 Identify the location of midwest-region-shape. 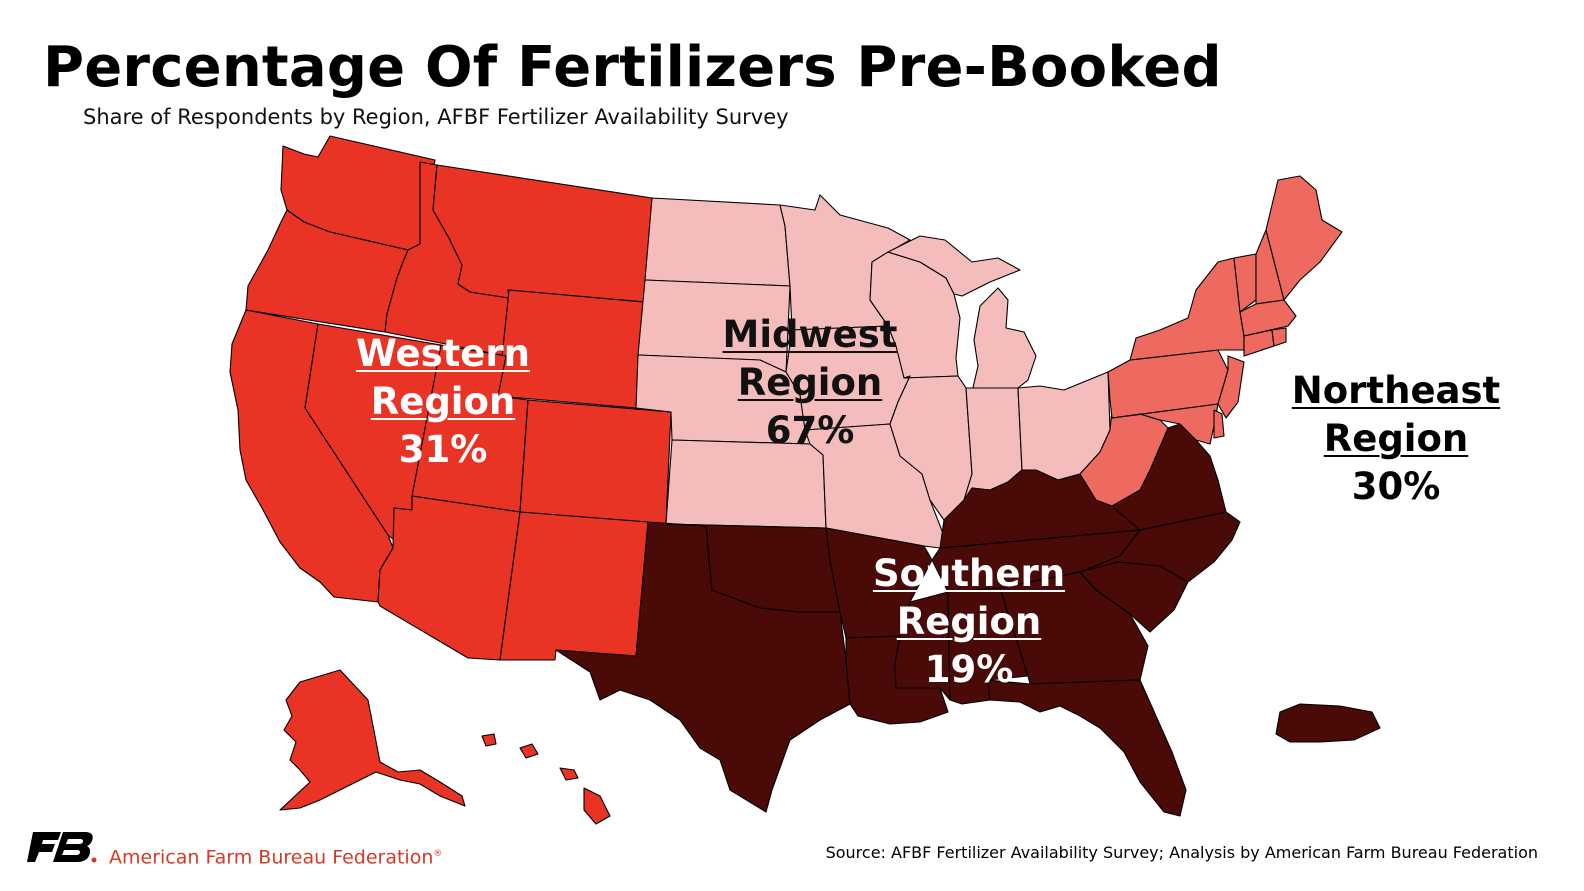
(873, 371).